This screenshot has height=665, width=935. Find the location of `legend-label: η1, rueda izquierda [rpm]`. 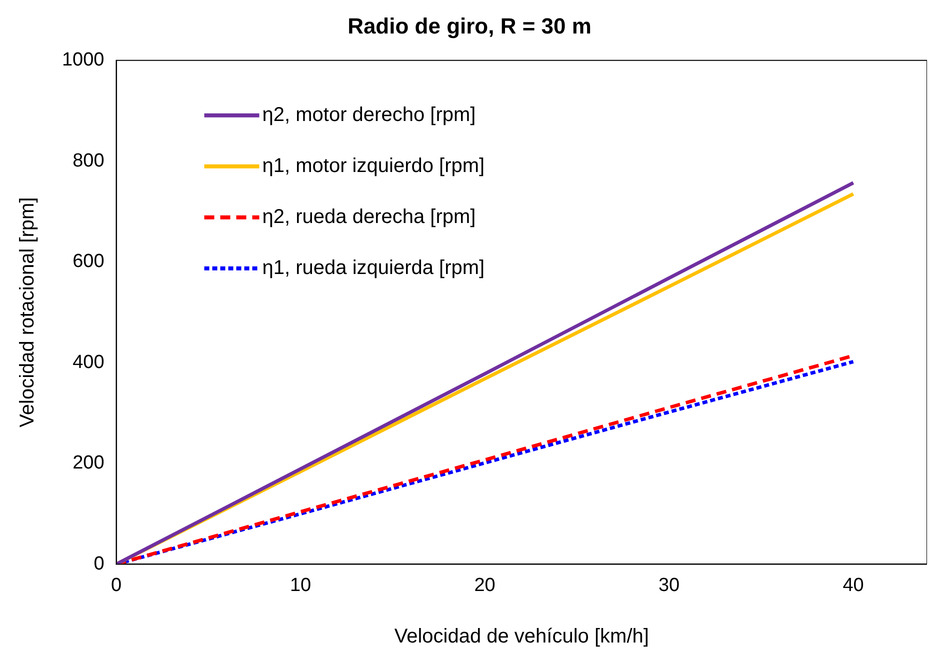

legend-label: η1, rueda izquierda [rpm] is located at coordinates (373, 267).